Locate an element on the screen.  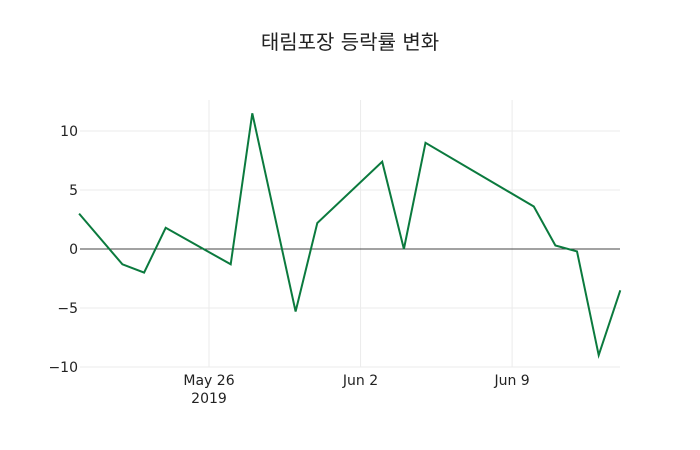
y-tick-label: 0 is located at coordinates (73, 250).